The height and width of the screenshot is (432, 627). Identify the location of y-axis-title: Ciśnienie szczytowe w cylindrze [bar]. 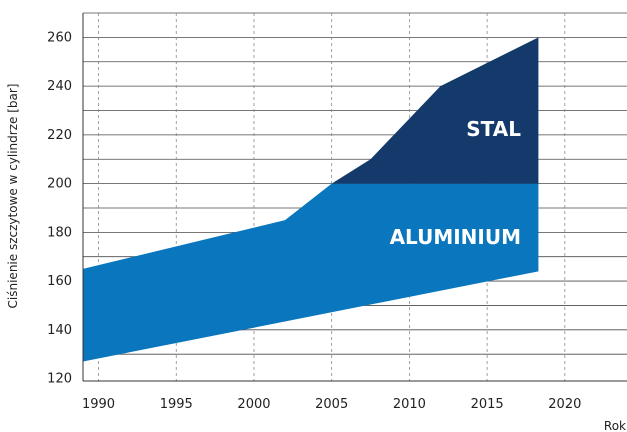
(13, 196).